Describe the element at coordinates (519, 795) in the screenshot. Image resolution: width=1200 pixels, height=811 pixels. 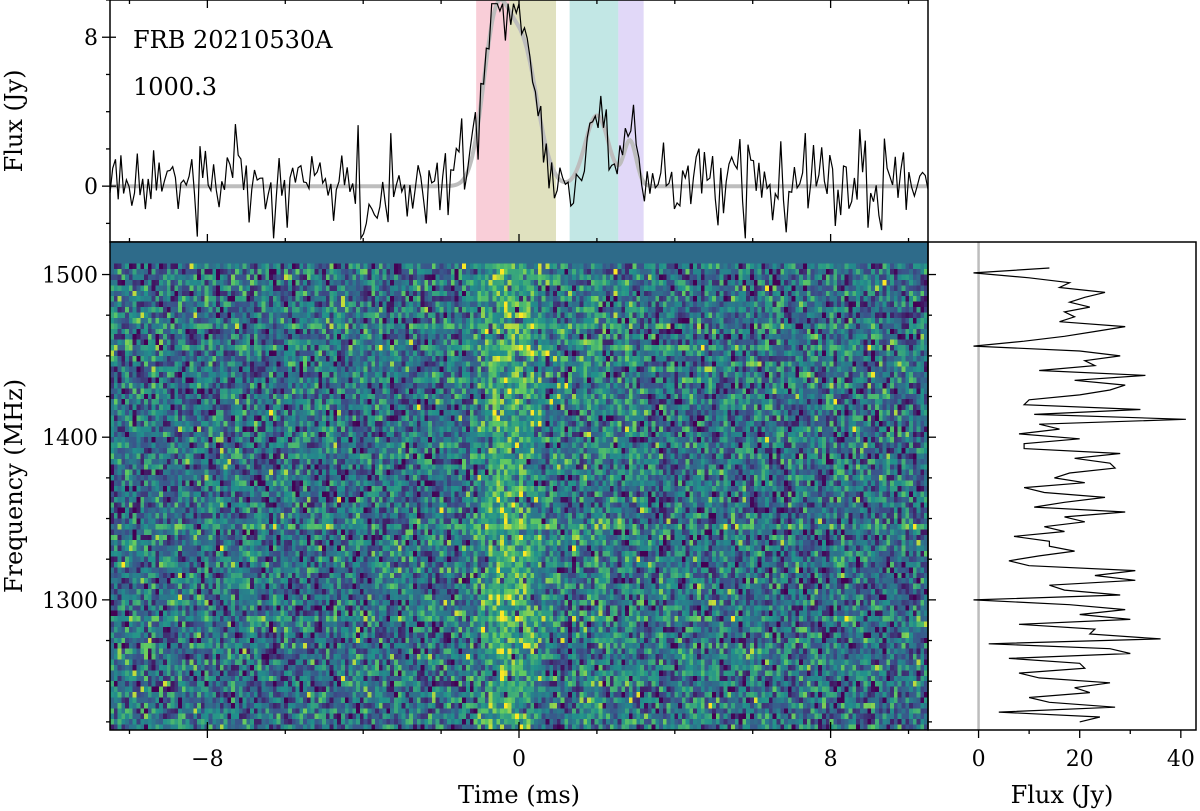
I see `time-x-axis-title: Time (ms)` at that location.